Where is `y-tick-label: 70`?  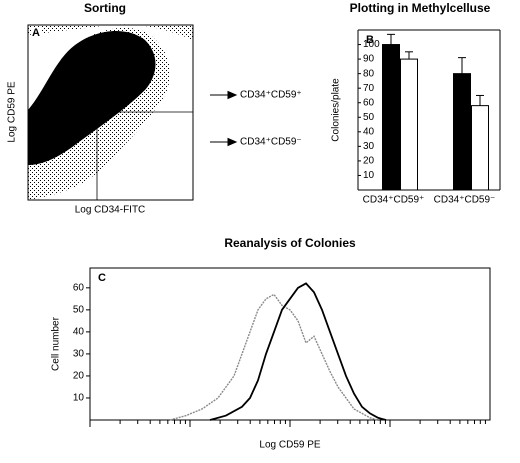 y-tick-label: 70 is located at coordinates (369, 88).